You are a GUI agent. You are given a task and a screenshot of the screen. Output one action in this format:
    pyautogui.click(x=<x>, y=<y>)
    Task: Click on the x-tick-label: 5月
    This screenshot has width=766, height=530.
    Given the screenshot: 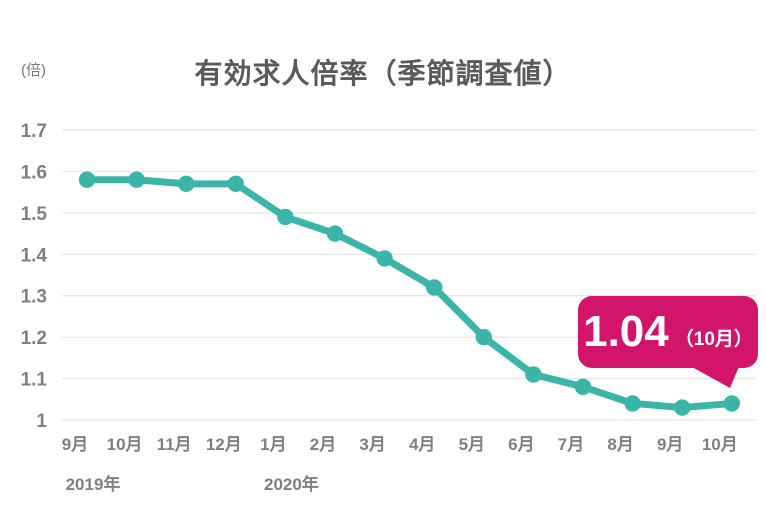 What is the action you would take?
    pyautogui.click(x=472, y=444)
    